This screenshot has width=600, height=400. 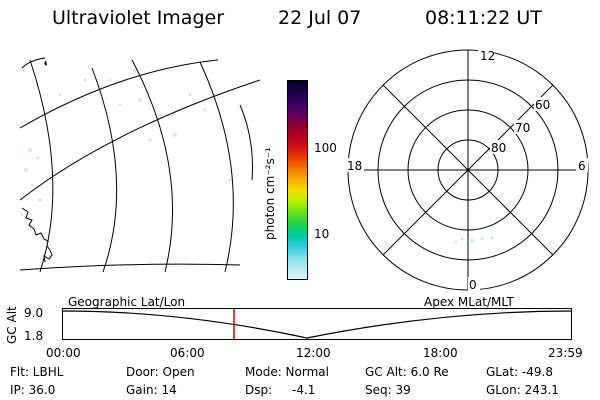 What do you see at coordinates (522, 128) in the screenshot?
I see `polar-lat-70: 70` at bounding box center [522, 128].